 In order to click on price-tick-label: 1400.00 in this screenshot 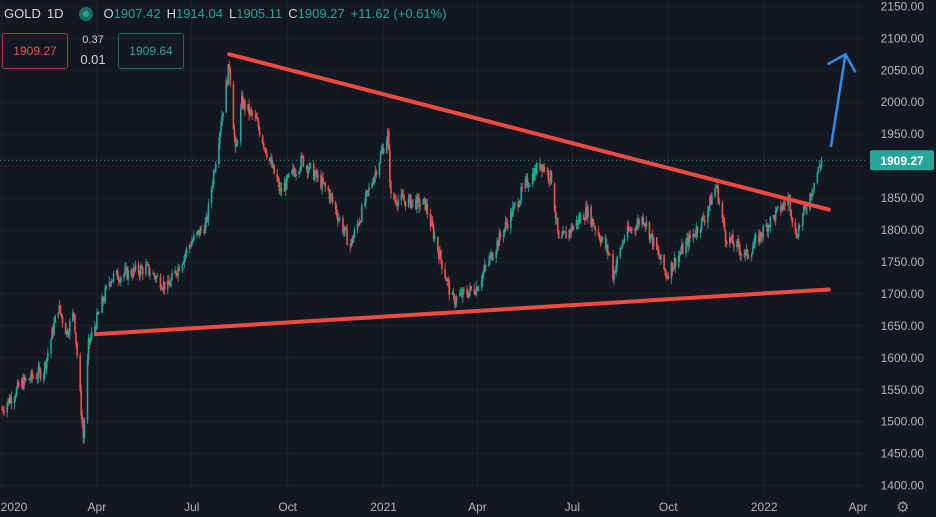, I will do `click(903, 486)`.